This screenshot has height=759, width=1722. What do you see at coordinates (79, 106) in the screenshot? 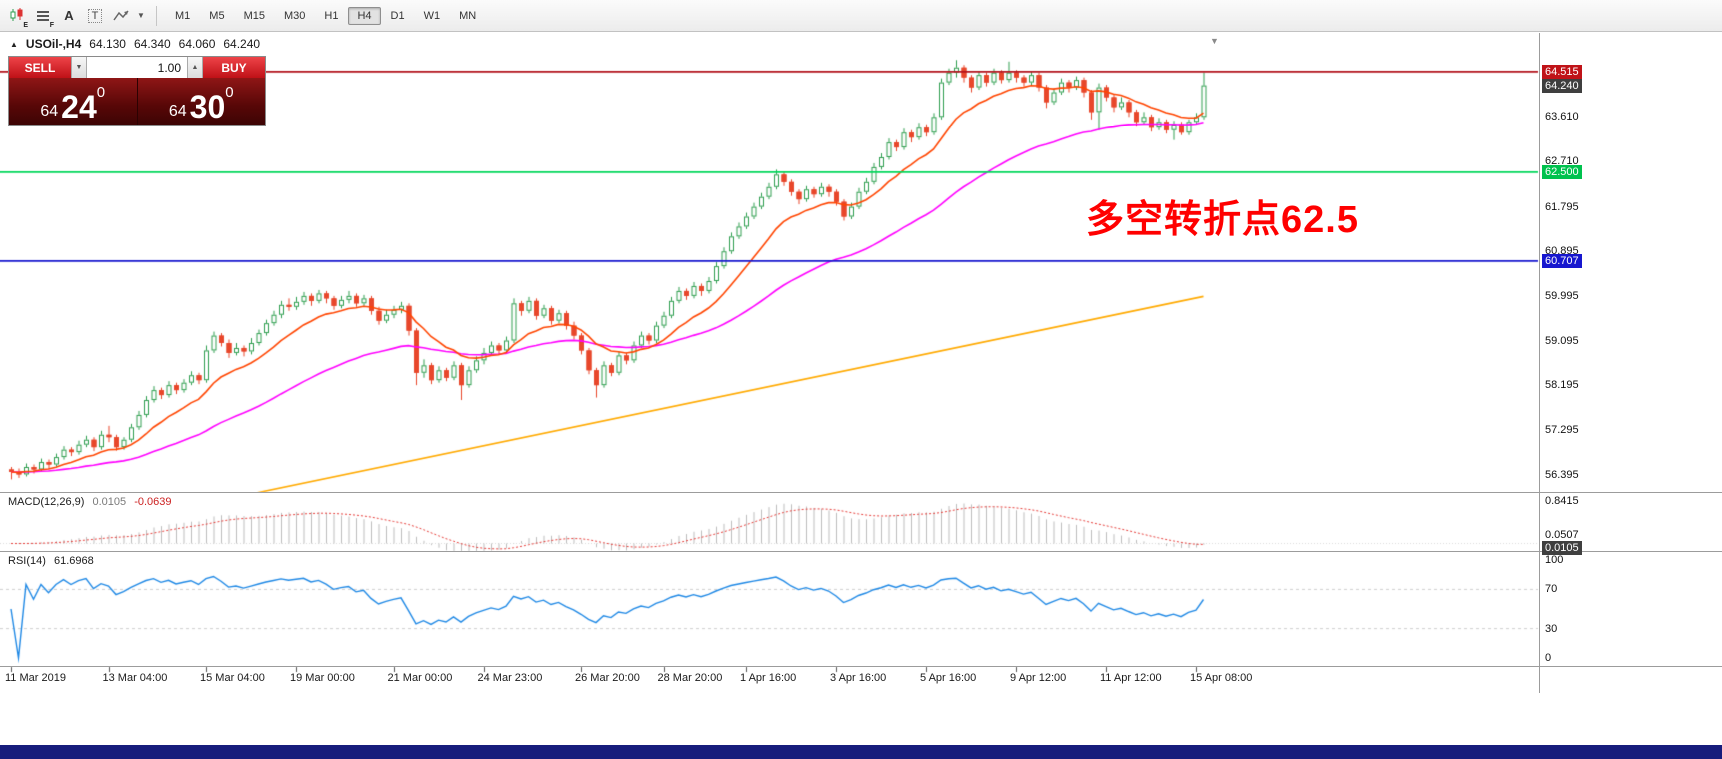
I see `bid-big: 24` at bounding box center [79, 106].